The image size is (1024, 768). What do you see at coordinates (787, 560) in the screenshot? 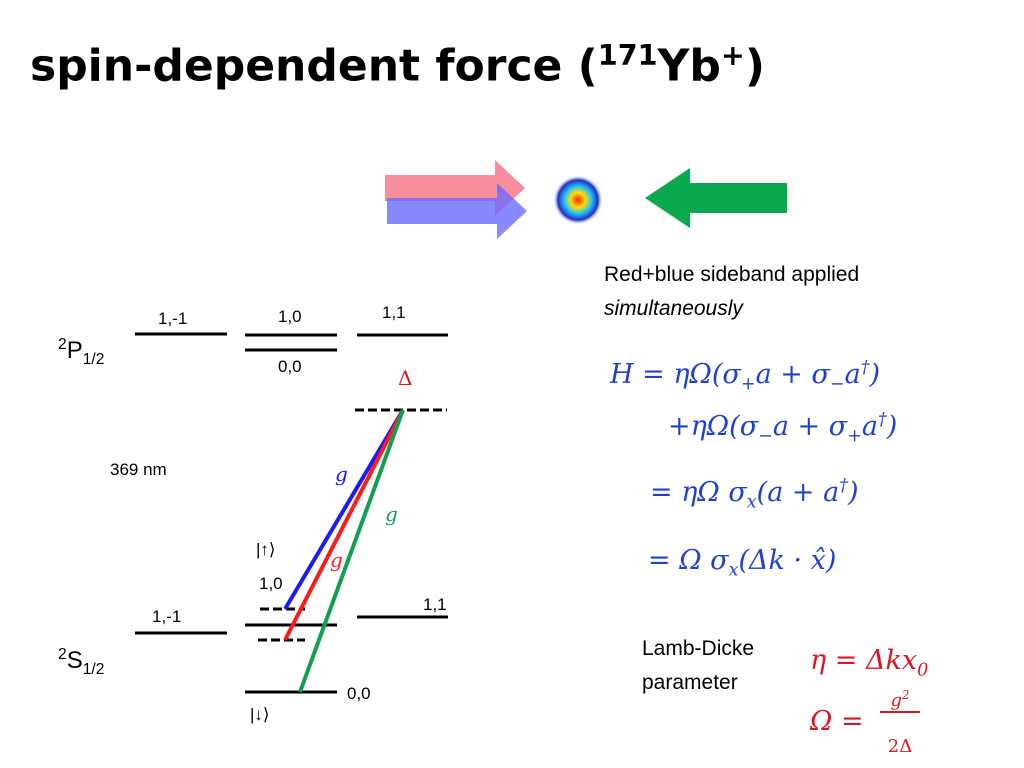
I see `text-segment: (Δk · x̂)` at bounding box center [787, 560].